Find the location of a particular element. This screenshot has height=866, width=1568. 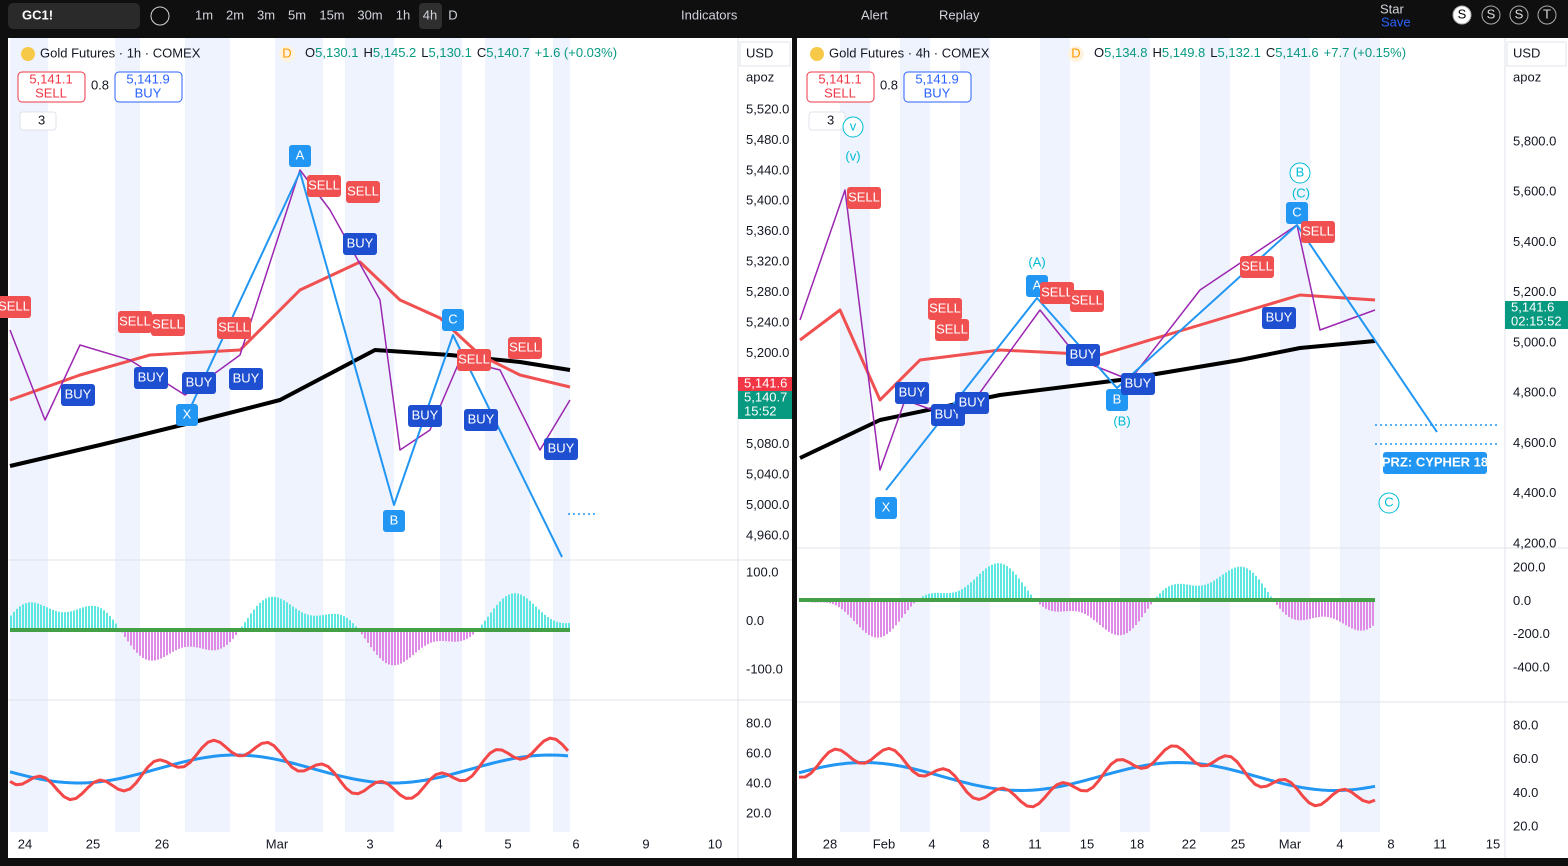

axis-label: 5,040.0 is located at coordinates (767, 474).